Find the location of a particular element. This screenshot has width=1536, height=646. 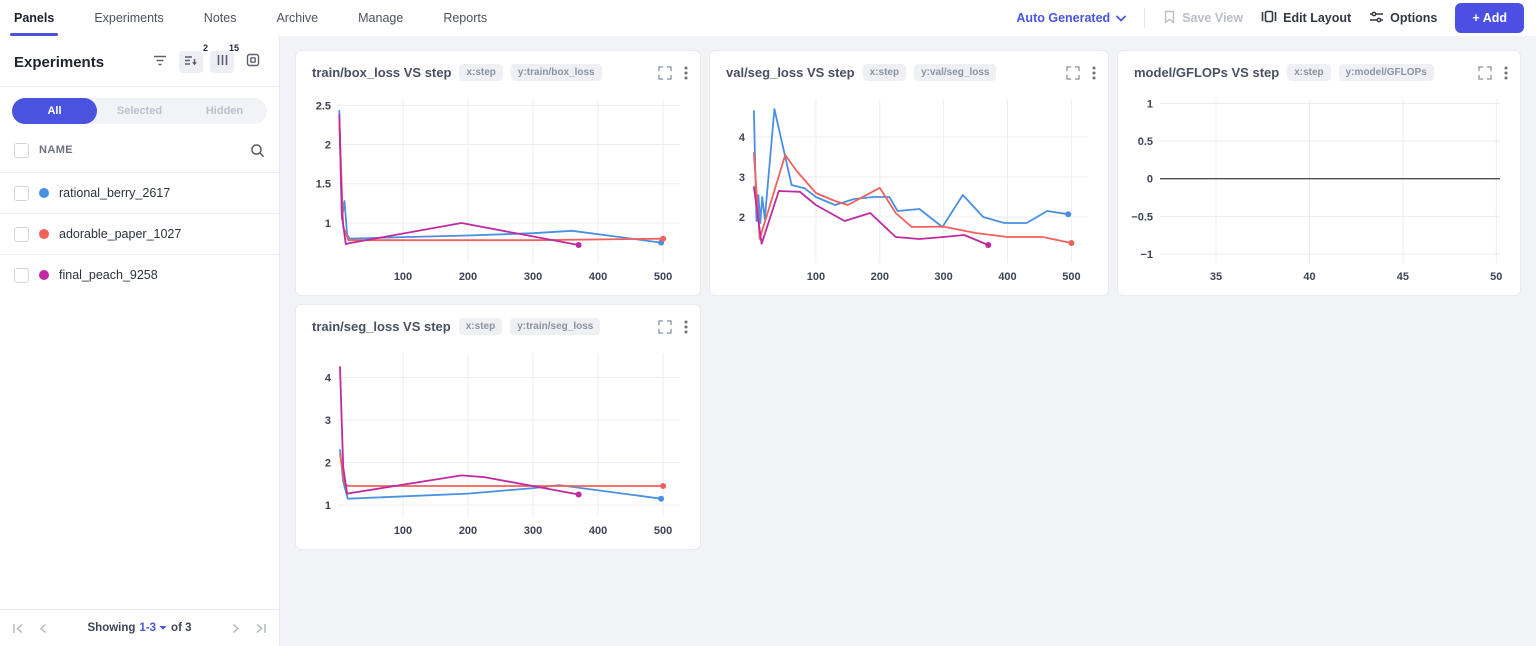

experiment-filter-tabs: All Selected Hidden is located at coordinates (139, 111).